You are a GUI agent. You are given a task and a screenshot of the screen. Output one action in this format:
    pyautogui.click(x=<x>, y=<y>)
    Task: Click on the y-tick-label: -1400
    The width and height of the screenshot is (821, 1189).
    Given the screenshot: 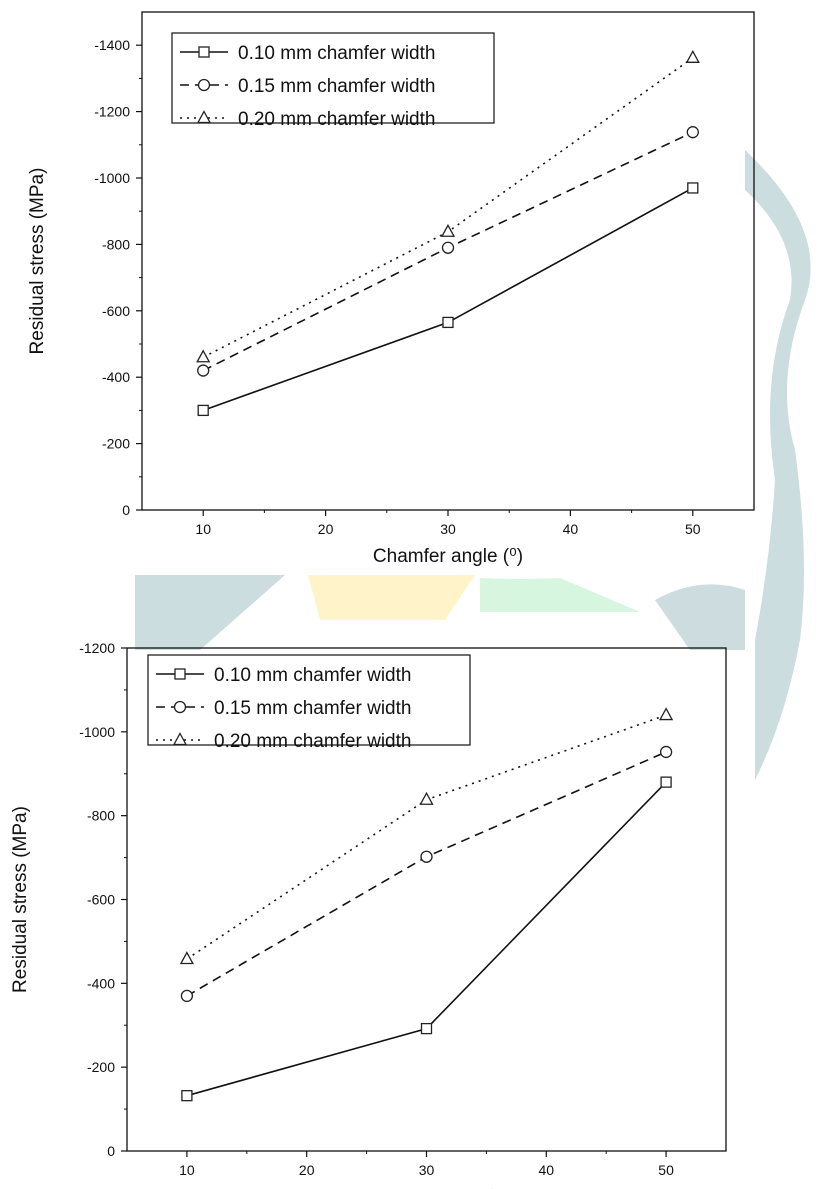 What is the action you would take?
    pyautogui.click(x=112, y=45)
    